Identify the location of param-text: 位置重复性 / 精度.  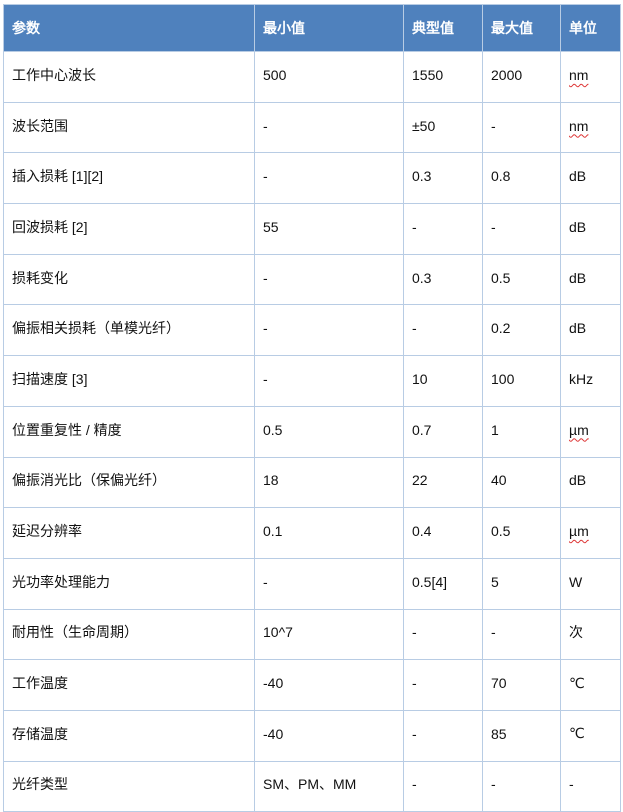
(67, 429).